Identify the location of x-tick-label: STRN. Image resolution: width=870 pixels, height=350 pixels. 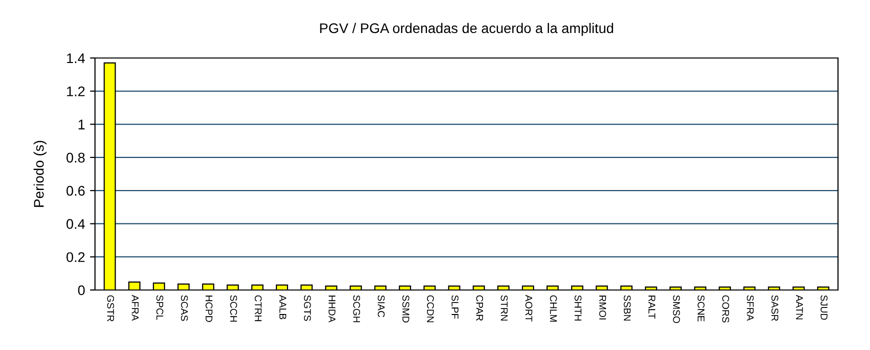
(504, 308).